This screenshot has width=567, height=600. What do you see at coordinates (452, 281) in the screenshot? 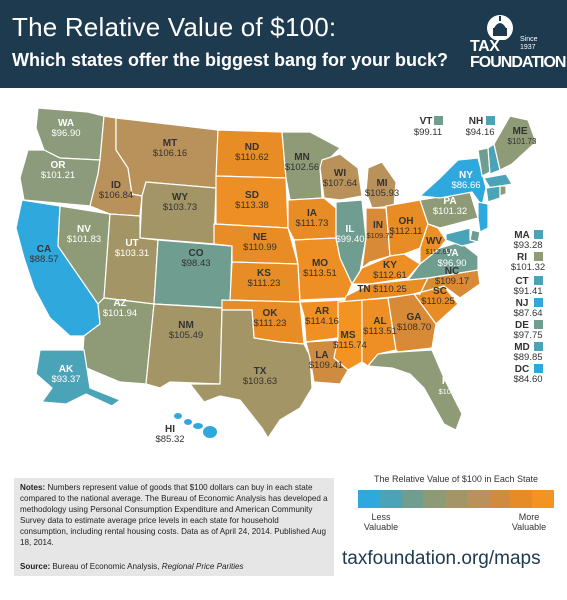
I see `svg-text: $109.17` at bounding box center [452, 281].